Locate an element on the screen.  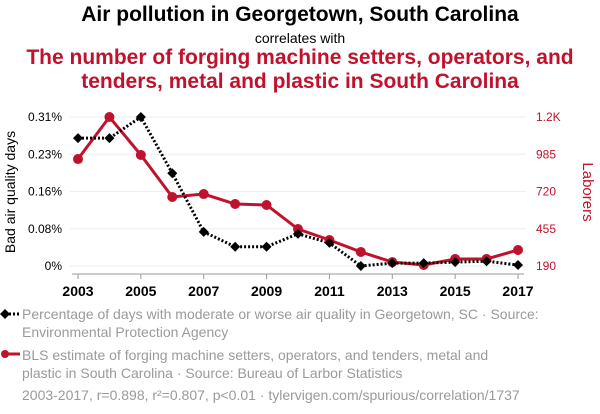
y-tick-label: 0.31% is located at coordinates (45, 117).